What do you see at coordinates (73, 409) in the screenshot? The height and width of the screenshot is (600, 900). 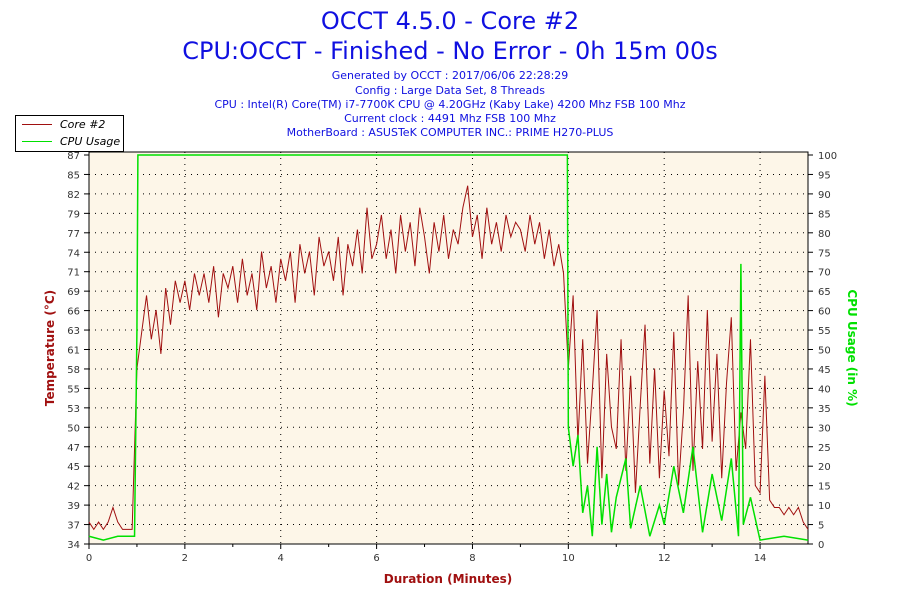 I see `y-tick-label: 53` at bounding box center [73, 409].